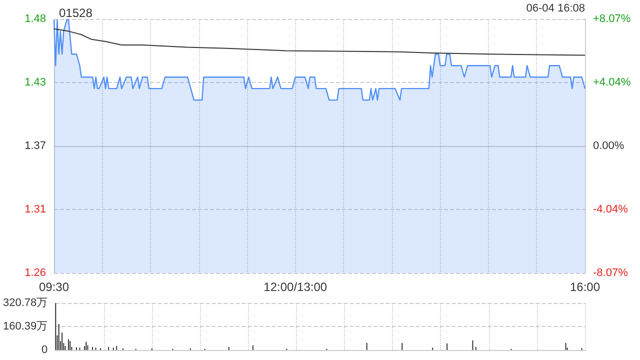  What do you see at coordinates (35, 210) in the screenshot?
I see `y-tick-label: 1.31` at bounding box center [35, 210].